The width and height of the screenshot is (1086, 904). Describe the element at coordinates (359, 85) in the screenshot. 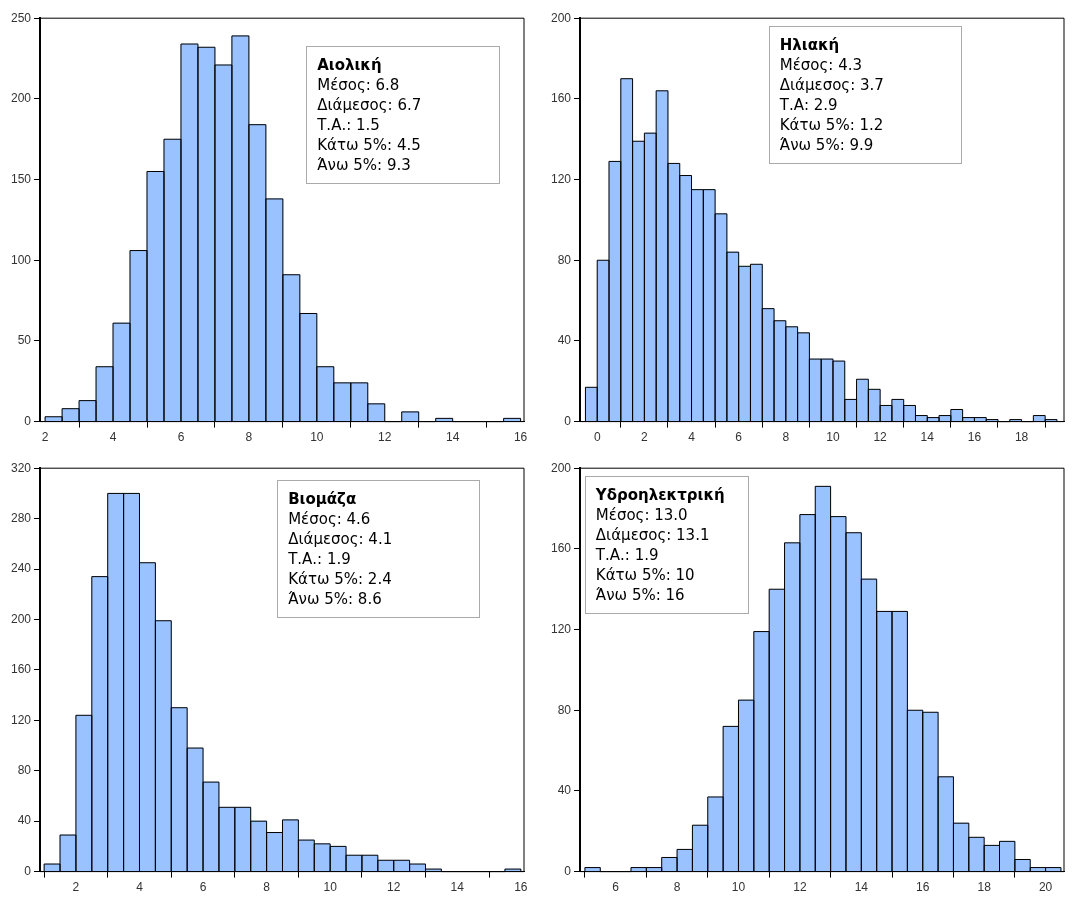

I see `annotation: Μέσος: 6.8` at that location.